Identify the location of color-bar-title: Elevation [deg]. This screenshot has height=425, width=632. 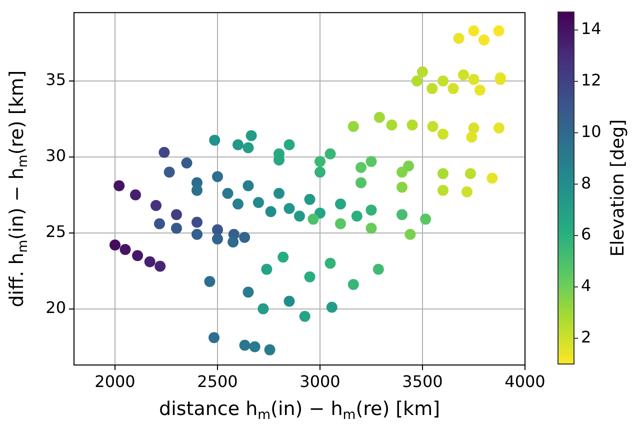
(618, 188).